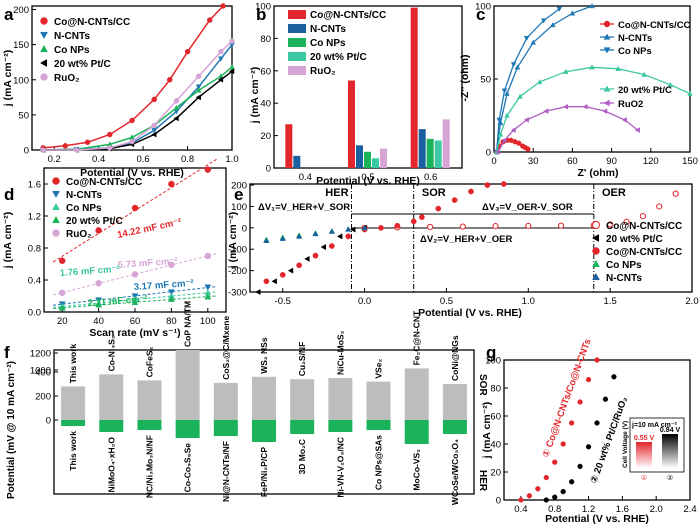  I want to click on d-x-tick-label: 20, so click(62, 321).